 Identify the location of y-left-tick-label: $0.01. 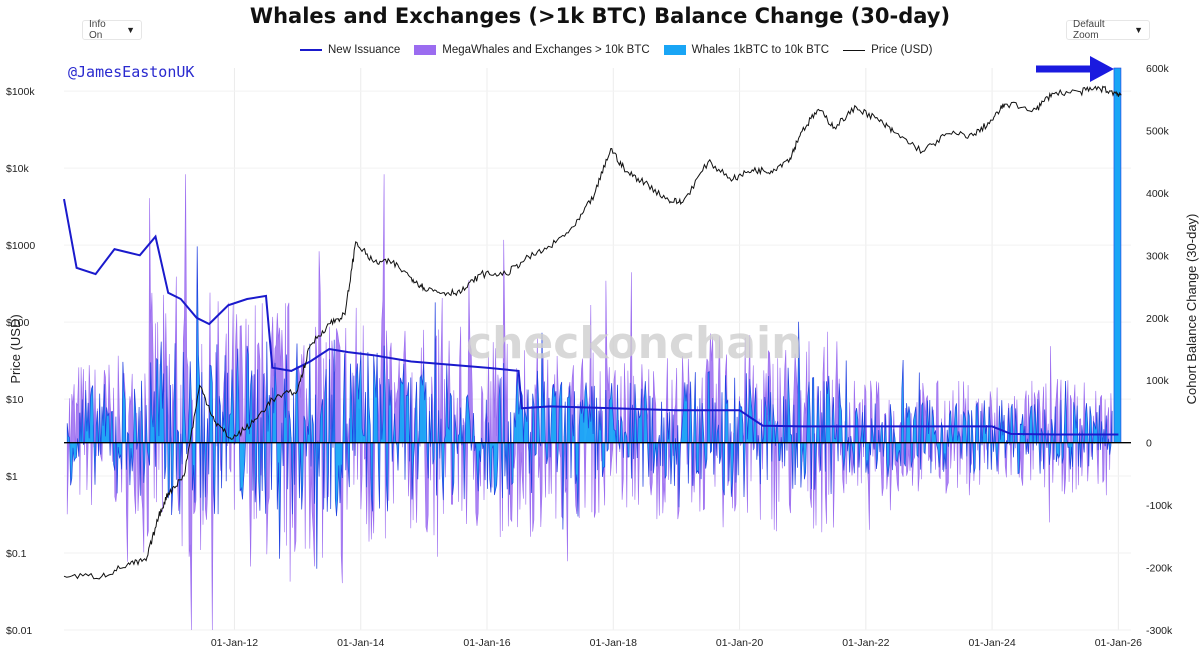
(19, 631).